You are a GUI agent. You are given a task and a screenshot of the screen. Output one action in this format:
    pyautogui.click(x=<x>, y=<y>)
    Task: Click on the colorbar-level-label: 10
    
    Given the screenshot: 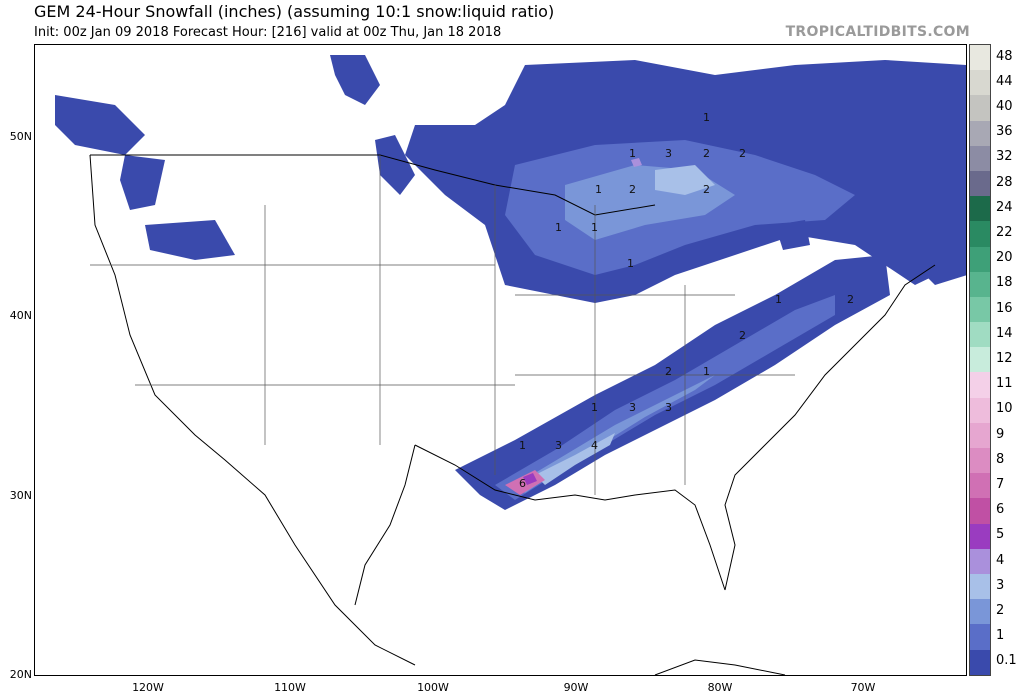 What is the action you would take?
    pyautogui.click(x=1004, y=409)
    